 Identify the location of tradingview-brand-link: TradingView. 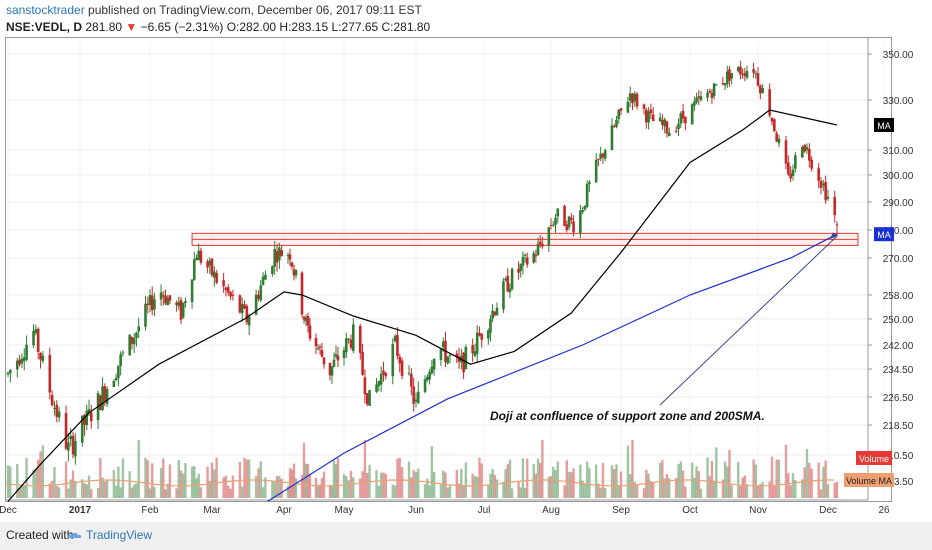
(119, 535).